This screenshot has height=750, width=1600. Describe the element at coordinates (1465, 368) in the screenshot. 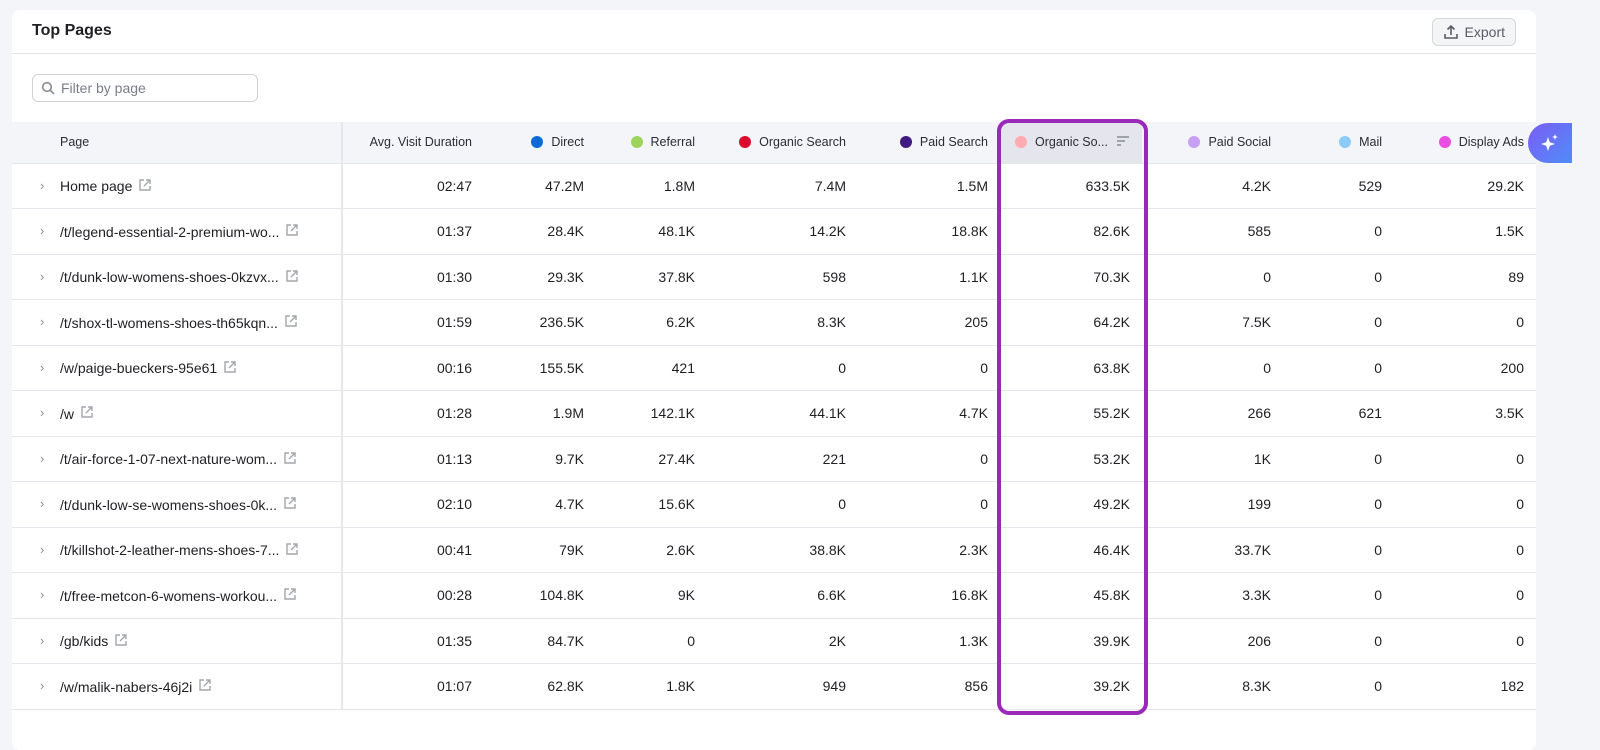

I see `cell-display-ads: 200` at that location.